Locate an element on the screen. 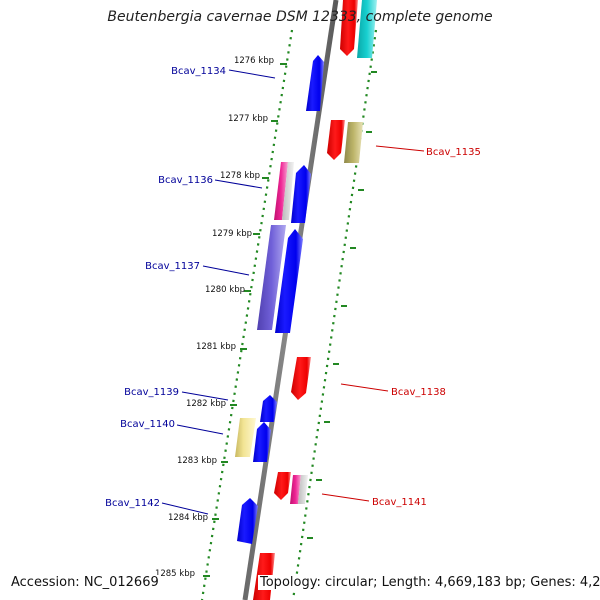  gene-bcav-1140-yellow is located at coordinates (245, 437).